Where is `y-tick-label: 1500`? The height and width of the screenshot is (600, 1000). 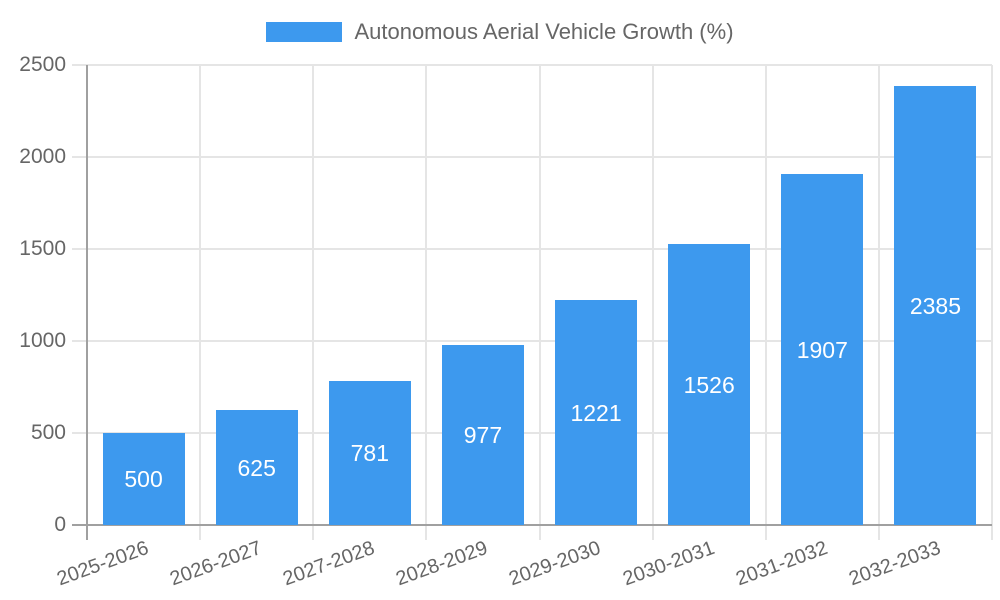 y-tick-label: 1500 is located at coordinates (42, 248).